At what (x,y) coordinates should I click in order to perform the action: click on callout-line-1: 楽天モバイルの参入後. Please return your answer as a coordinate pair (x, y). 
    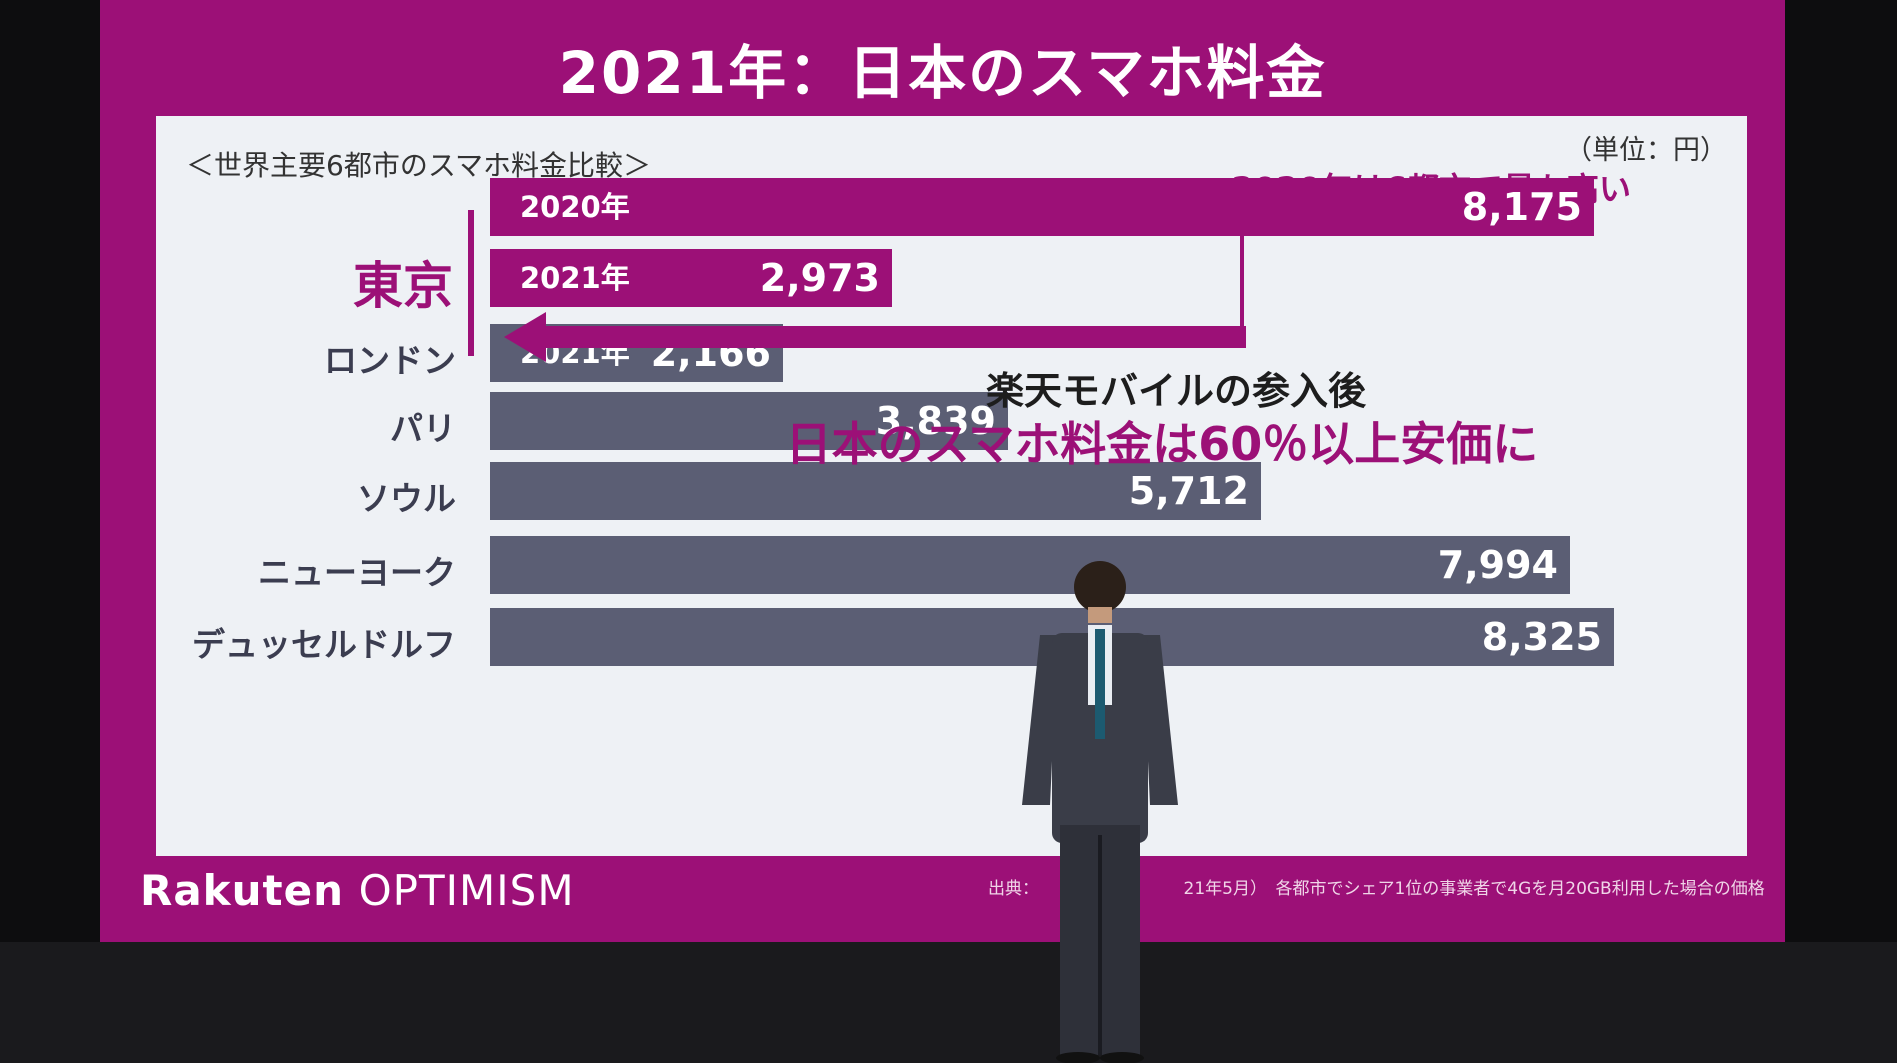
    Looking at the image, I should click on (1175, 391).